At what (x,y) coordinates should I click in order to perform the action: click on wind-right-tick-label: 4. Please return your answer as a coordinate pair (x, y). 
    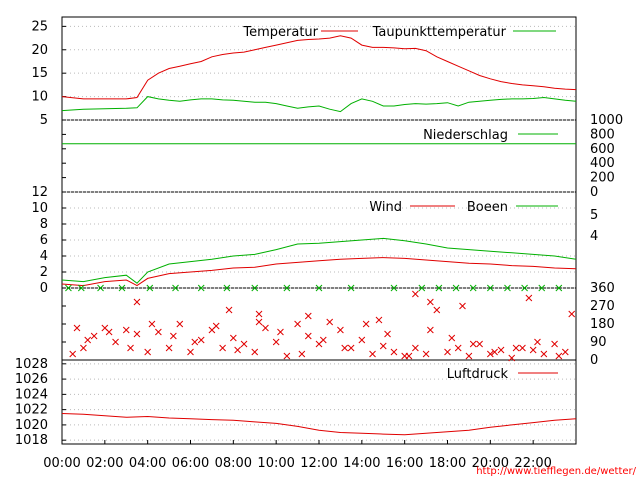
    Looking at the image, I should click on (594, 236).